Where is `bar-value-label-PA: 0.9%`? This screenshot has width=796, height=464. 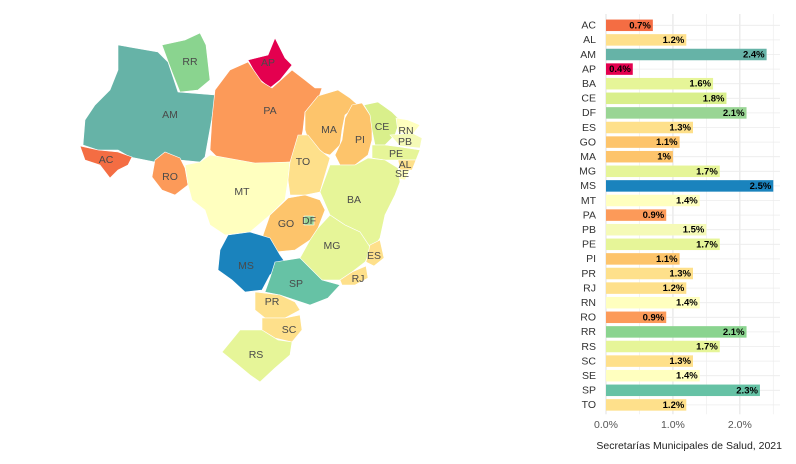
bar-value-label-PA: 0.9% is located at coordinates (654, 215).